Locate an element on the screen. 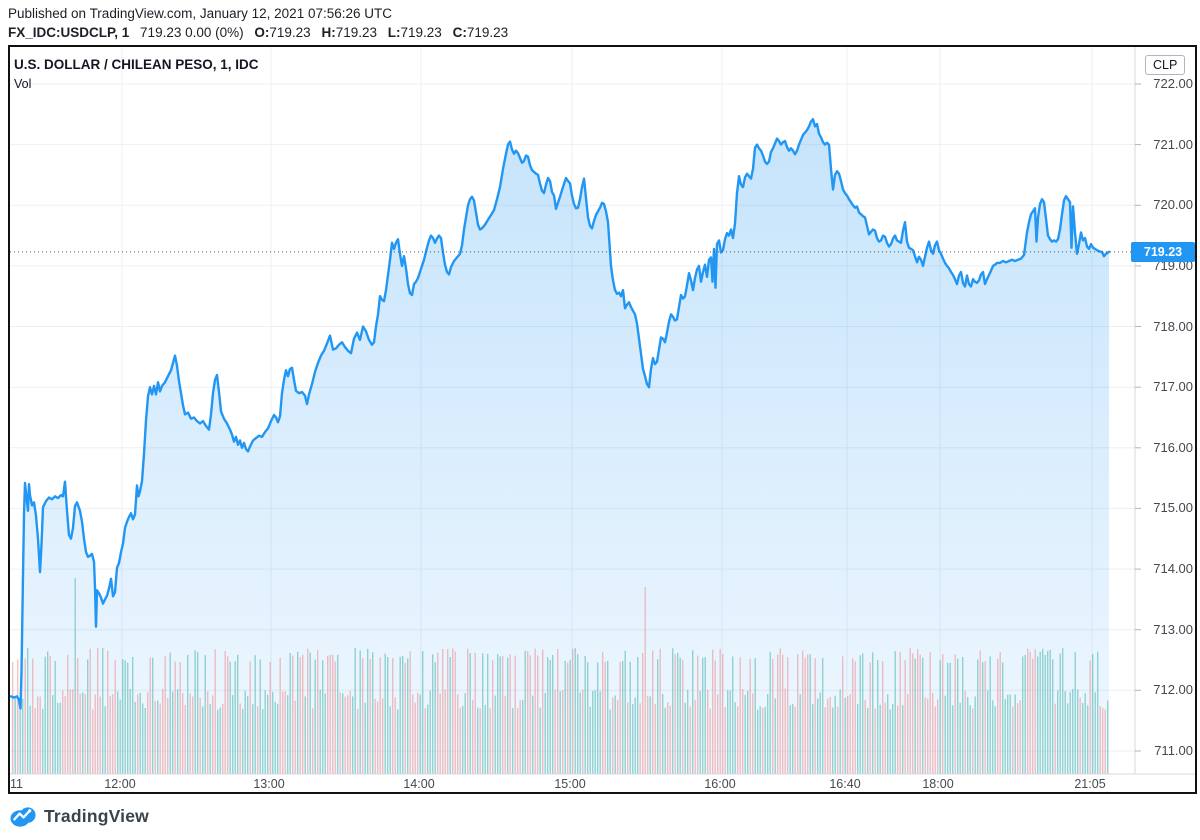 Image resolution: width=1200 pixels, height=840 pixels. high-group: H:719.23 is located at coordinates (349, 32).